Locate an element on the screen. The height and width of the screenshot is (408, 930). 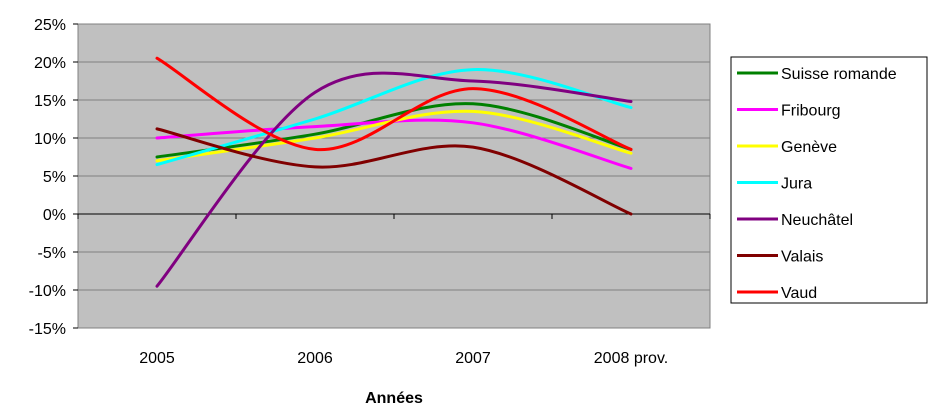
y-tick-label: -5% is located at coordinates (52, 253).